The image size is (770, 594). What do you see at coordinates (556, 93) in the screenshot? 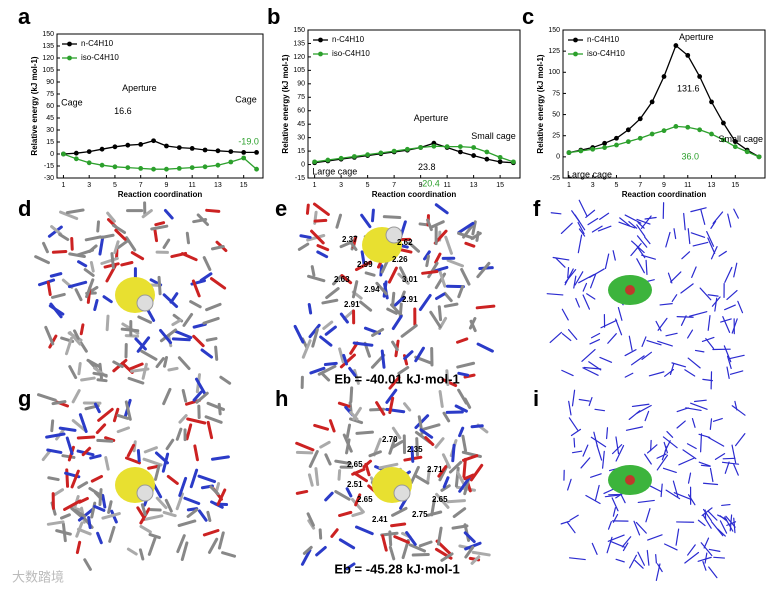
I see `y-tick-label: 75` at bounding box center [556, 93].